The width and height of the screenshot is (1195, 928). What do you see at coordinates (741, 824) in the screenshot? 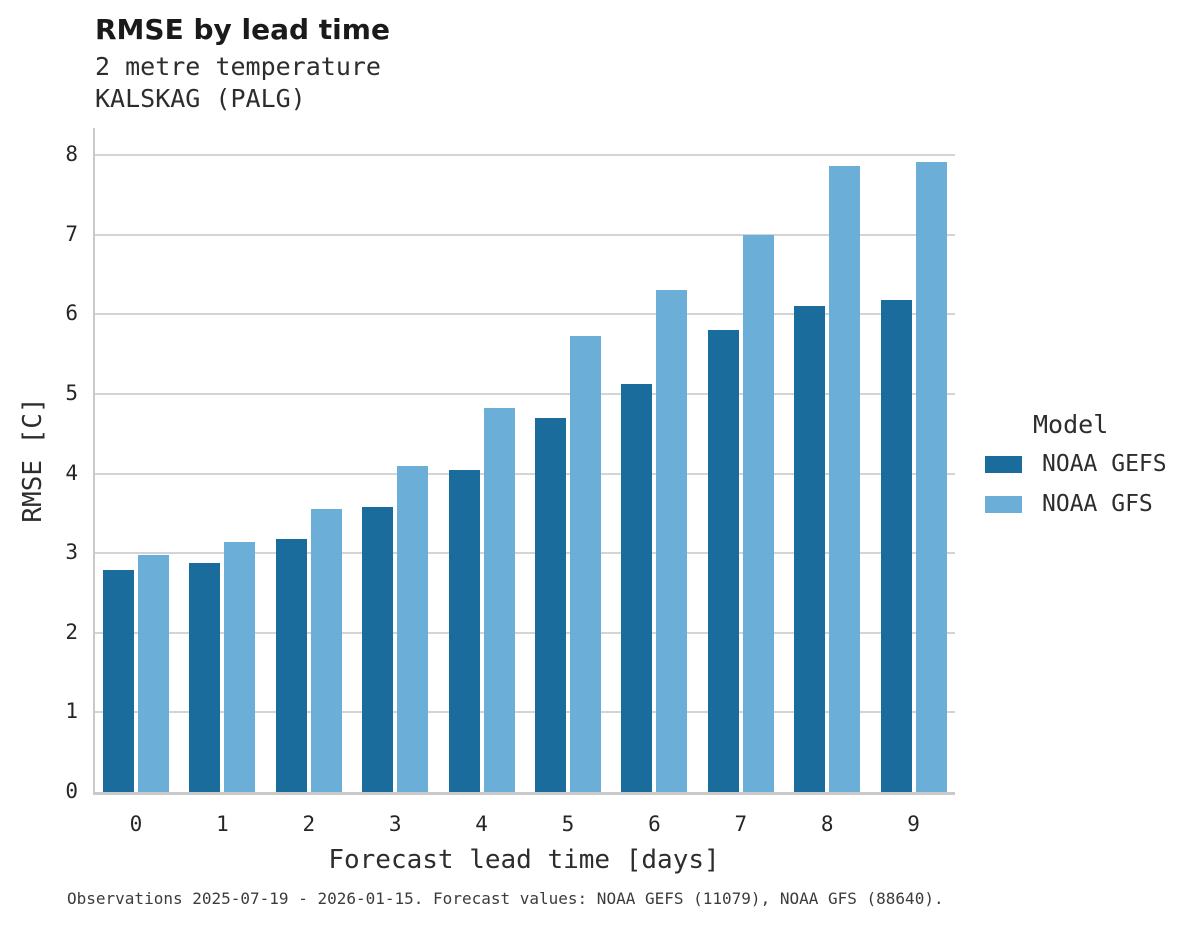
I see `x-tick-7: 7` at bounding box center [741, 824].